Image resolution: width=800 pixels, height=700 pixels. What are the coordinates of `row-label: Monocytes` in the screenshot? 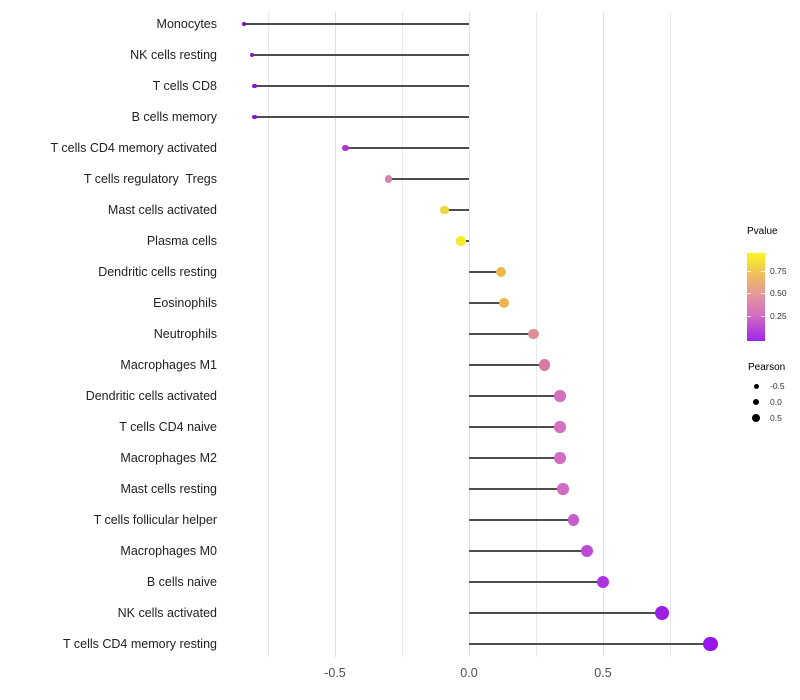 It's located at (186, 24).